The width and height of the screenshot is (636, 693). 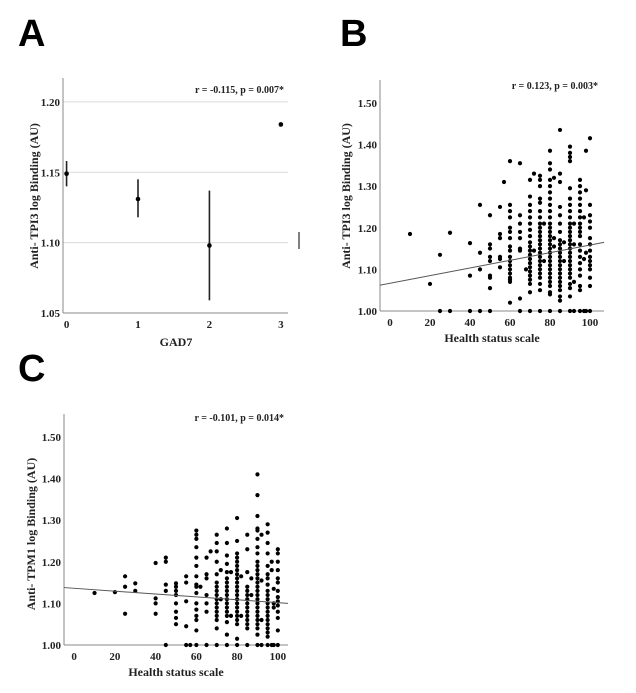 I want to click on panel-a-y-tick-label: 1.20, so click(x=51, y=103).